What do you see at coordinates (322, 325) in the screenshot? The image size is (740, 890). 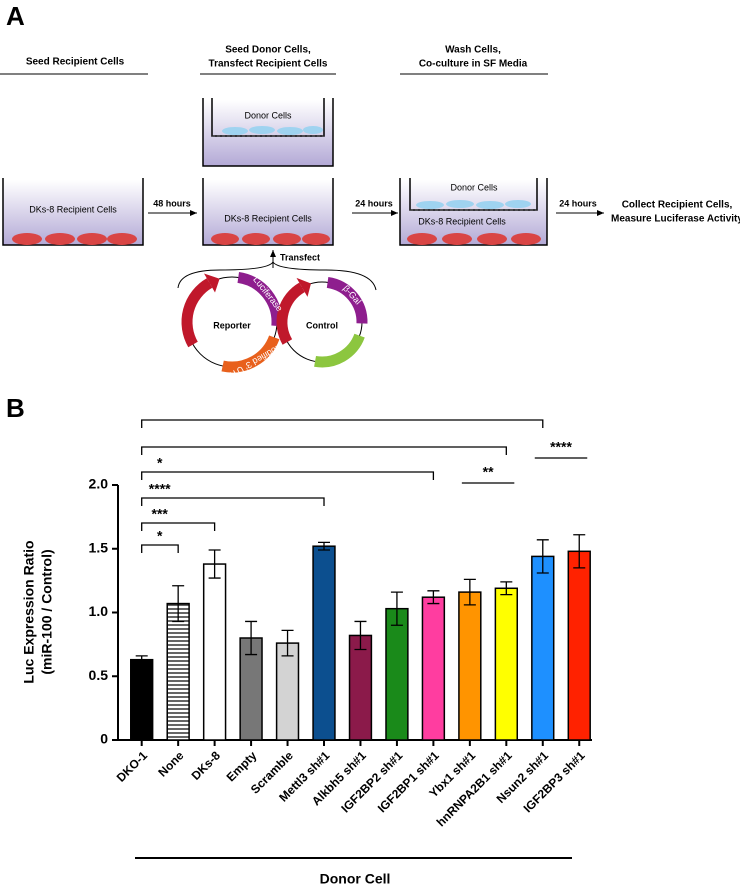 I see `plasmid-name: Control` at bounding box center [322, 325].